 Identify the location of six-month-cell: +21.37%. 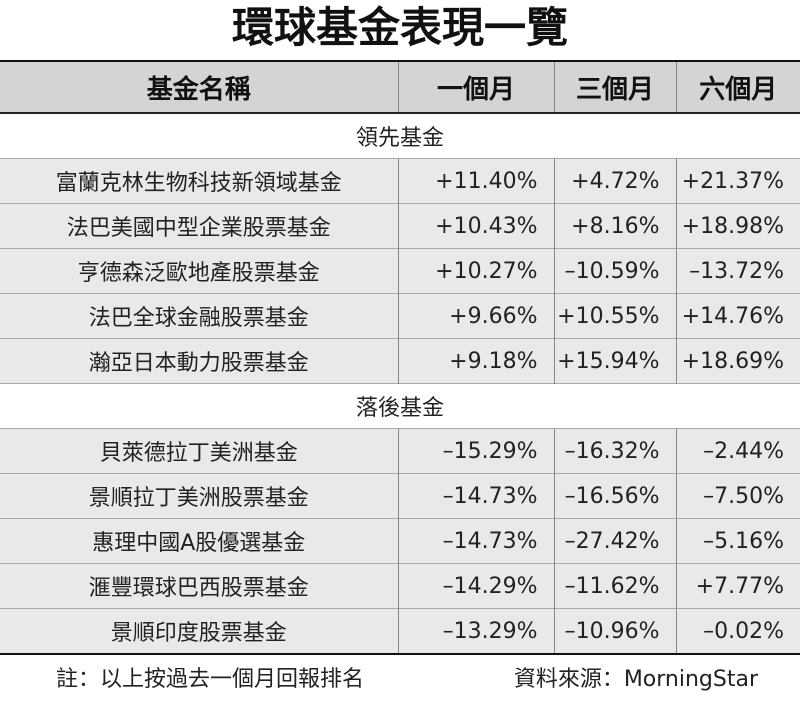
(737, 181).